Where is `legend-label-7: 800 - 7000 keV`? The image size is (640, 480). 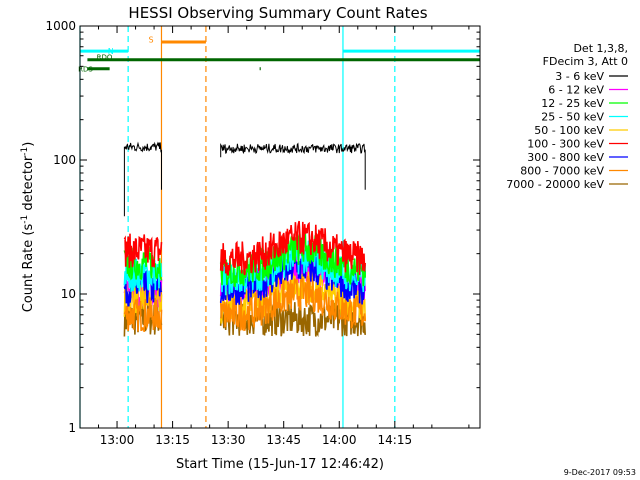 legend-label-7: 800 - 7000 keV is located at coordinates (562, 171).